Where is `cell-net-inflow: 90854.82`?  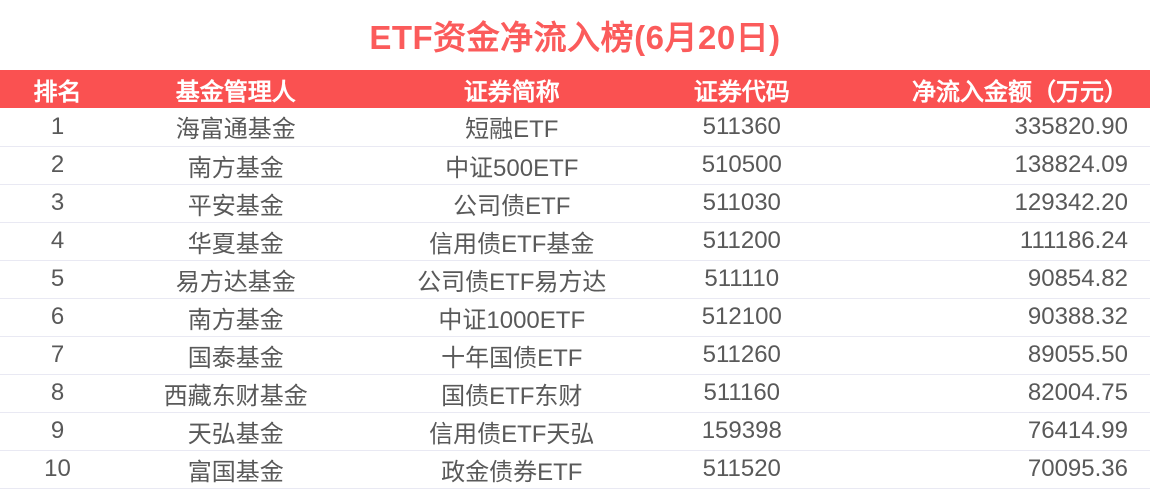
cell-net-inflow: 90854.82 is located at coordinates (983, 279).